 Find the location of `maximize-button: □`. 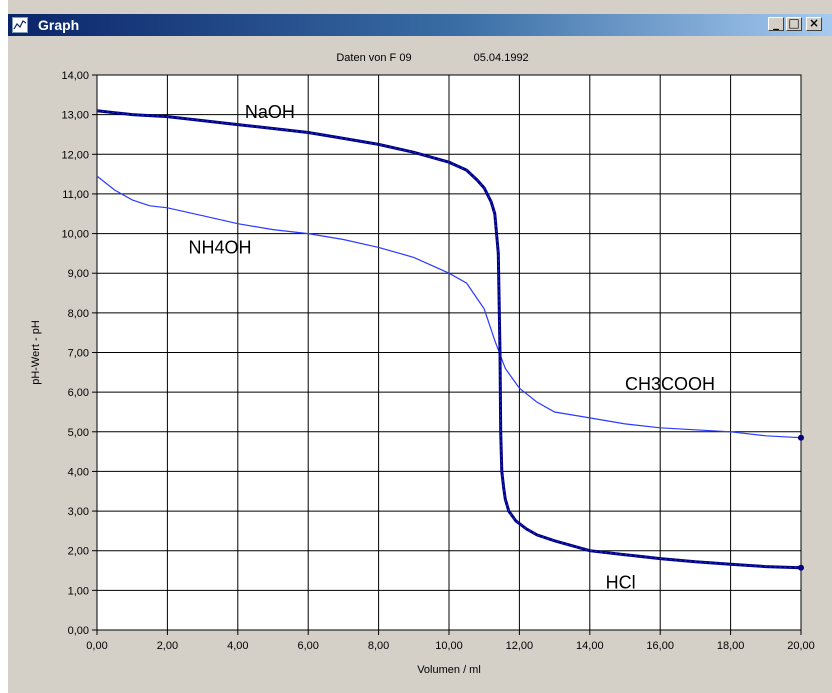

maximize-button: □ is located at coordinates (794, 23).